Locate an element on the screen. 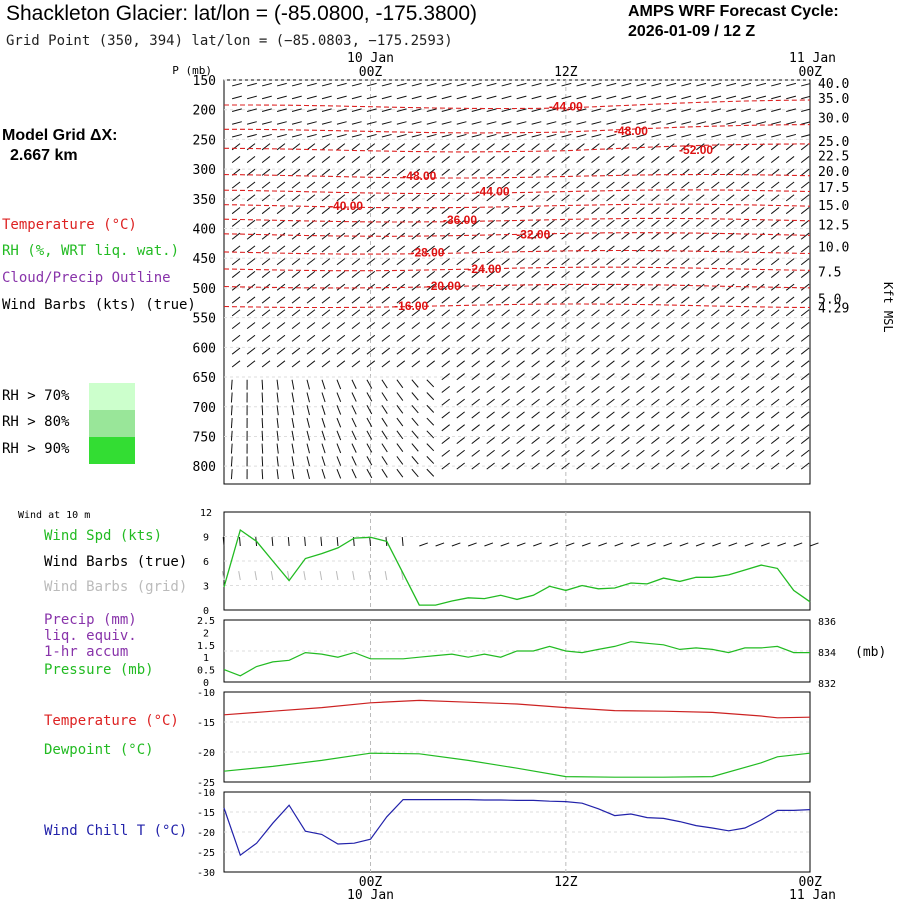  pressure-tick-label: 300 is located at coordinates (204, 170).